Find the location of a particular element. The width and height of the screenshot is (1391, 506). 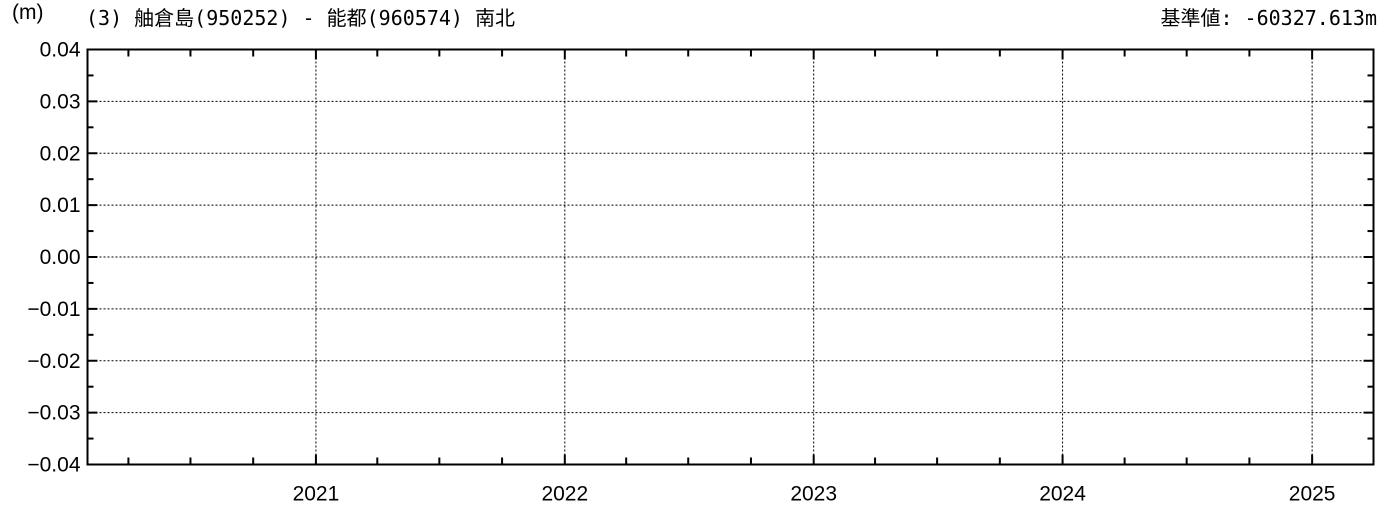

x-tick-label: 2022 is located at coordinates (564, 494).